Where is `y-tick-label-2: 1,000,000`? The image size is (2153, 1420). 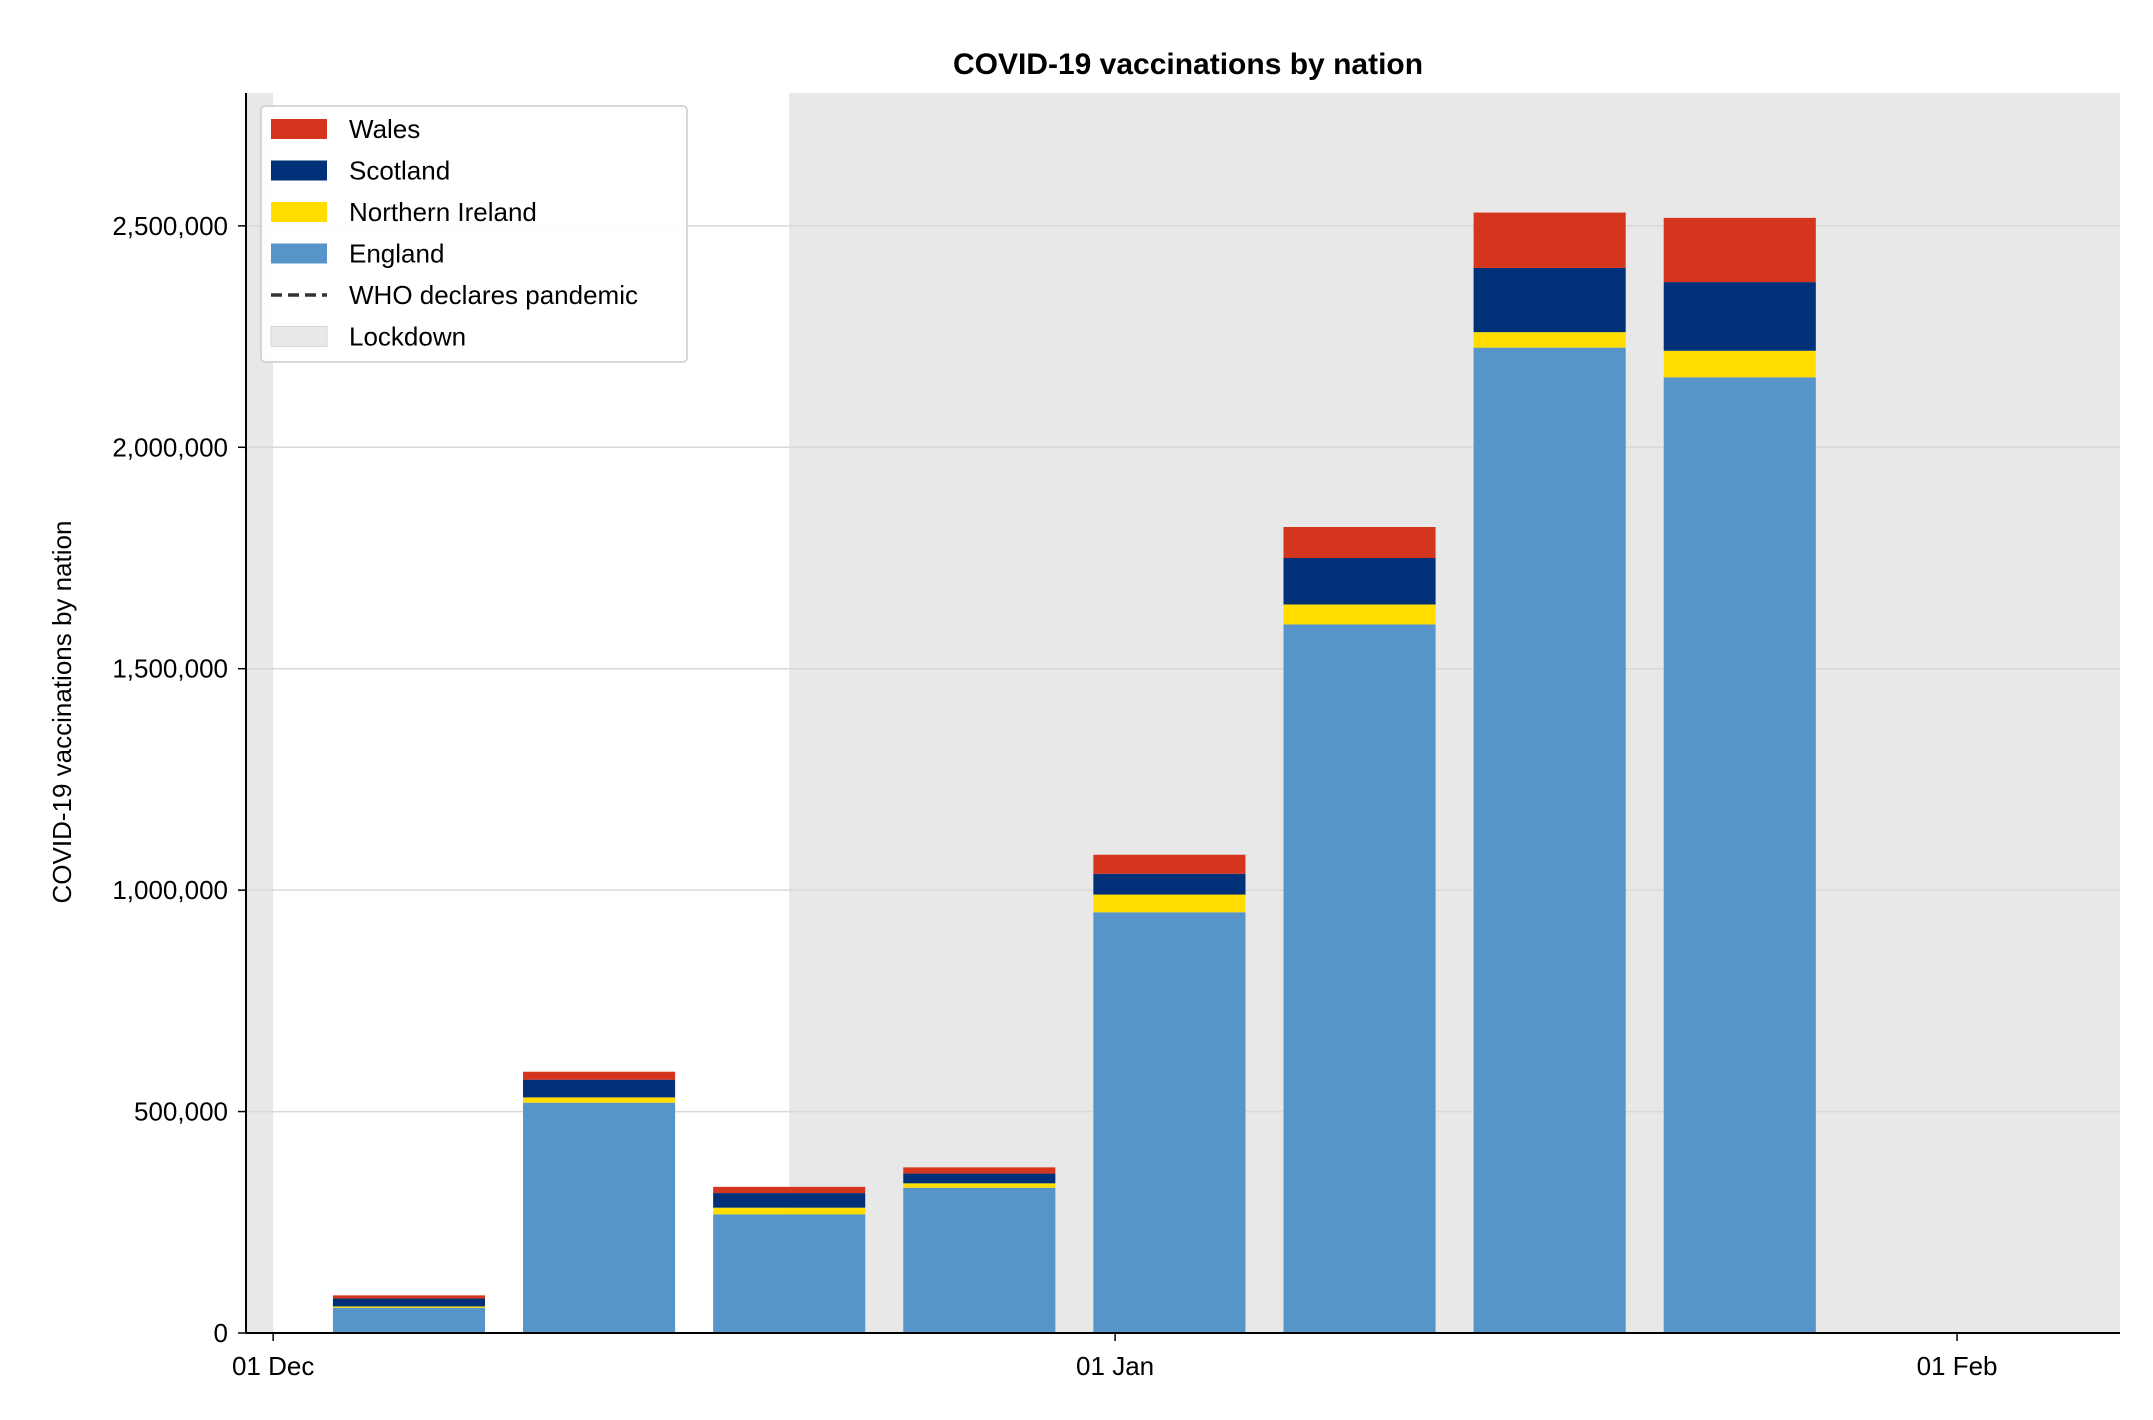 y-tick-label-2: 1,000,000 is located at coordinates (170, 890).